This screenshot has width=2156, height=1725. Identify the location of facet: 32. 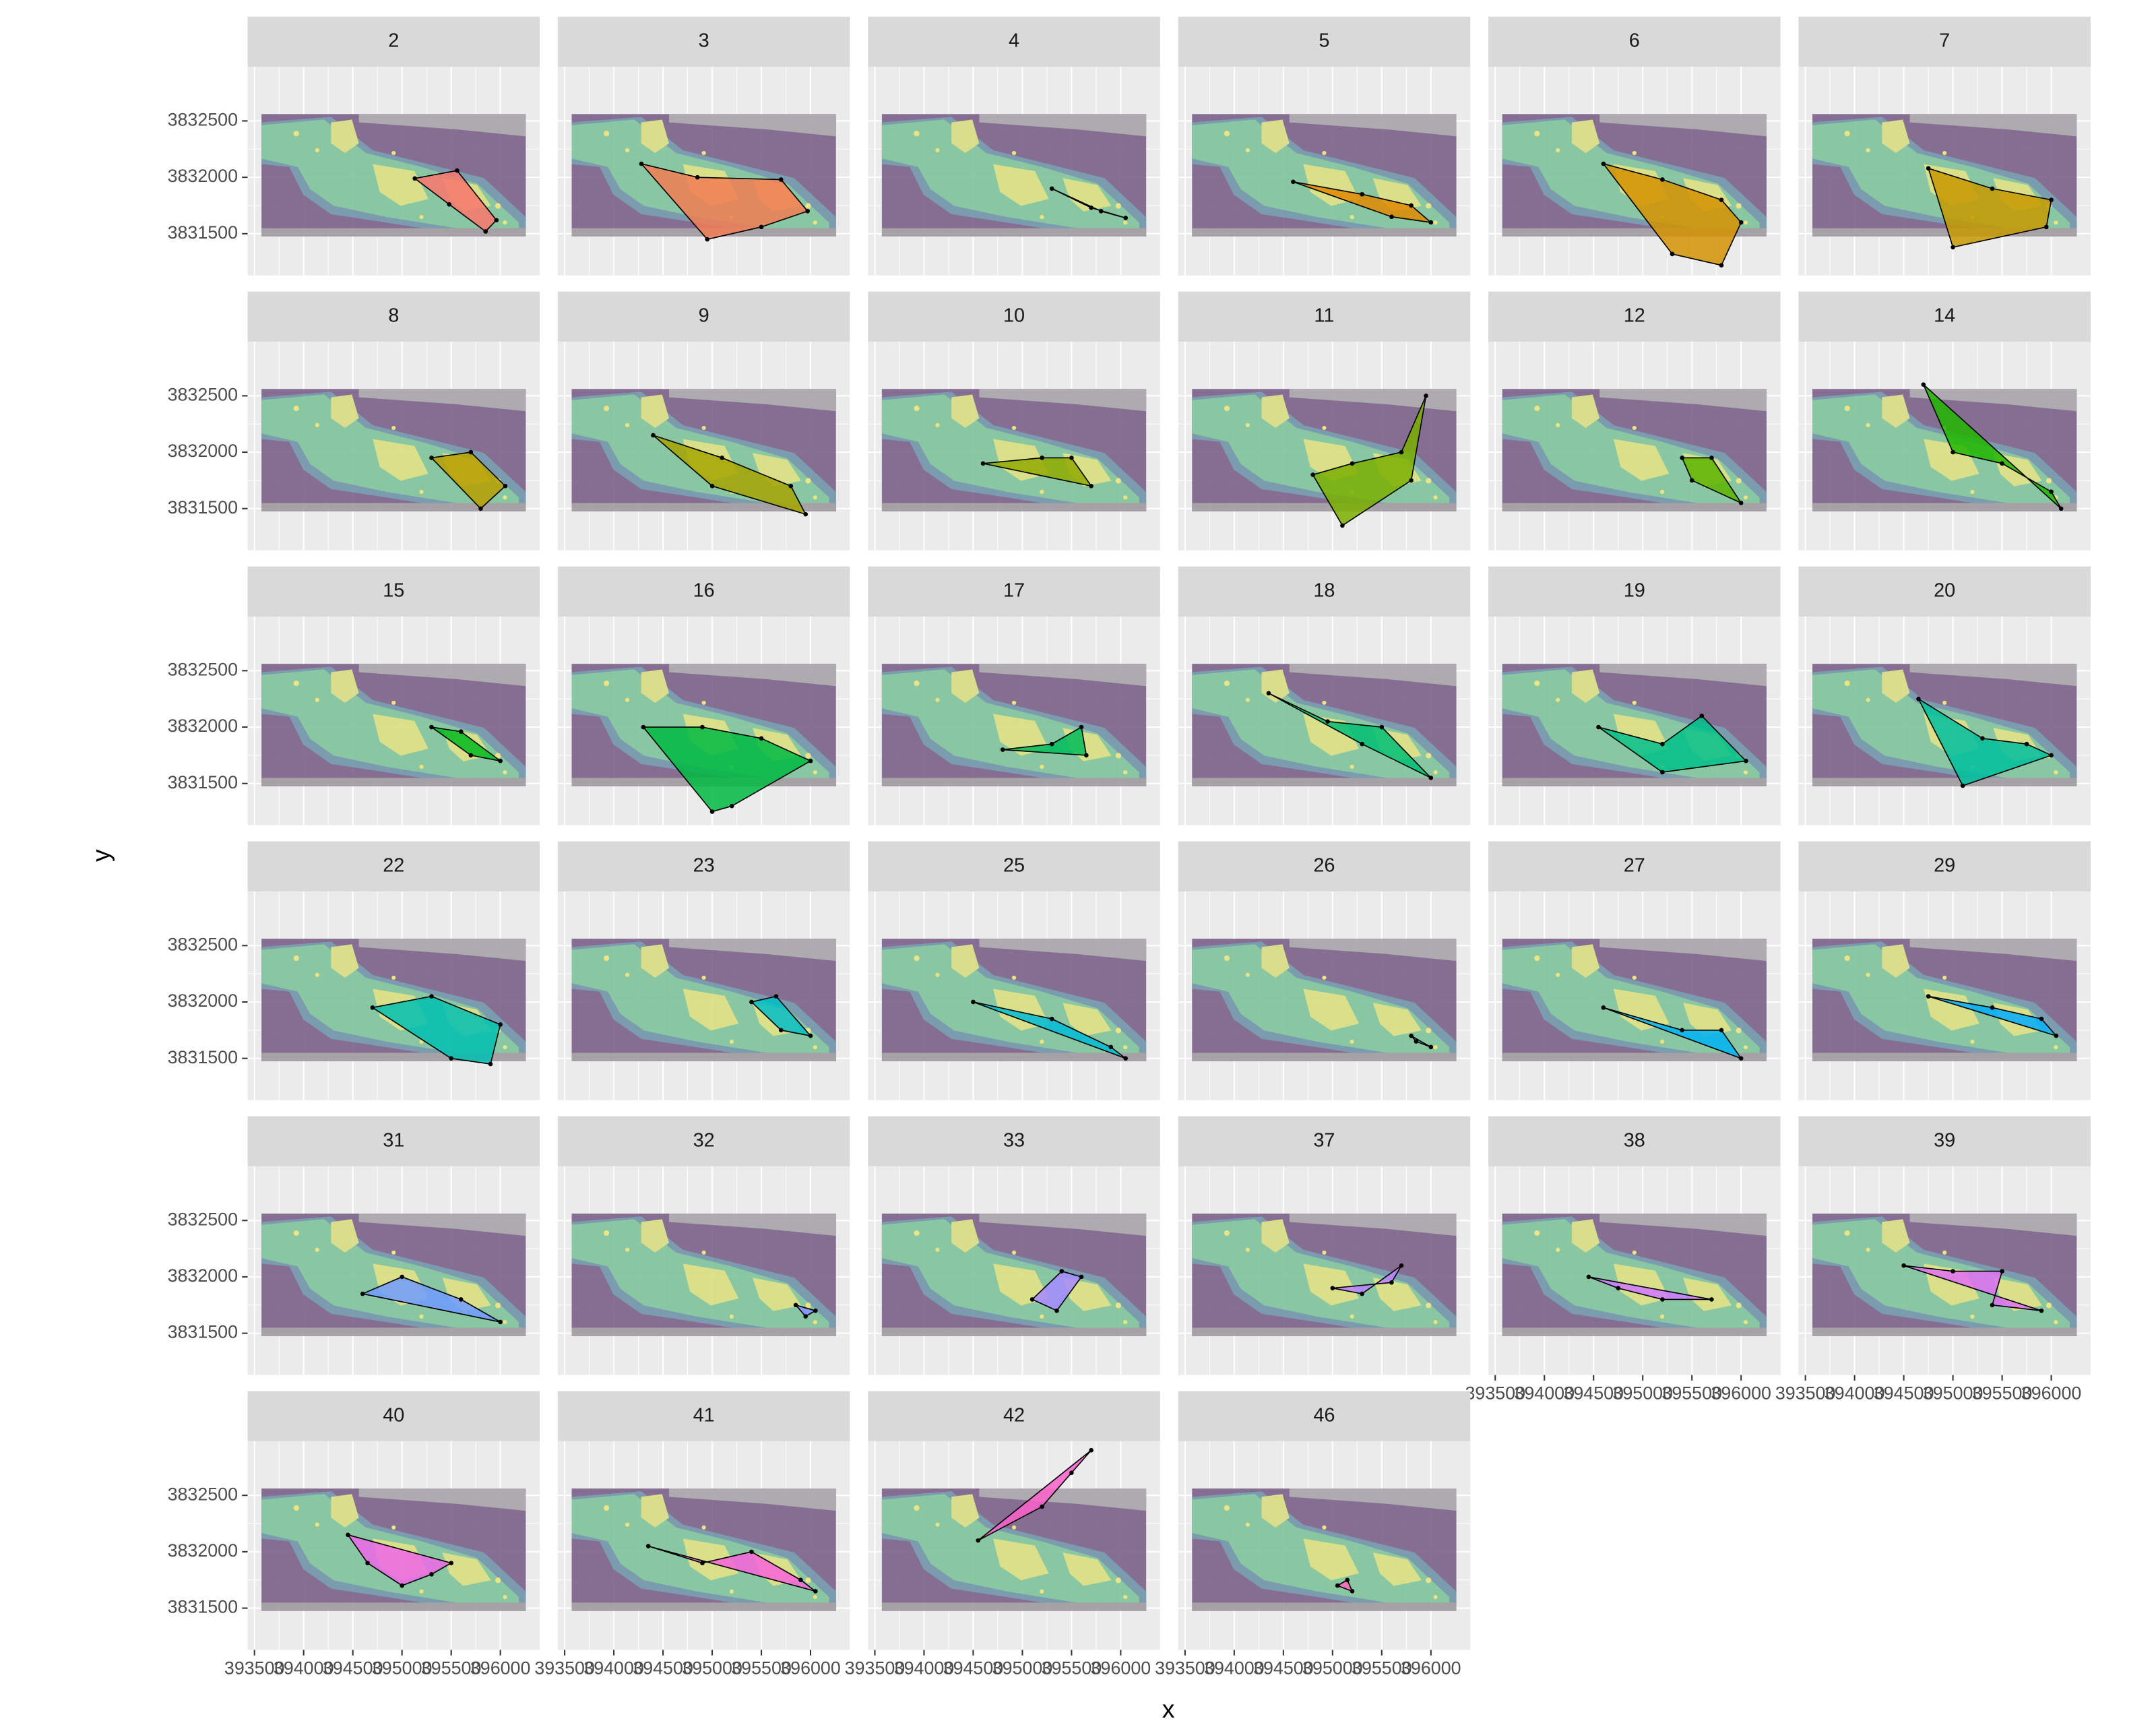
(703, 1245).